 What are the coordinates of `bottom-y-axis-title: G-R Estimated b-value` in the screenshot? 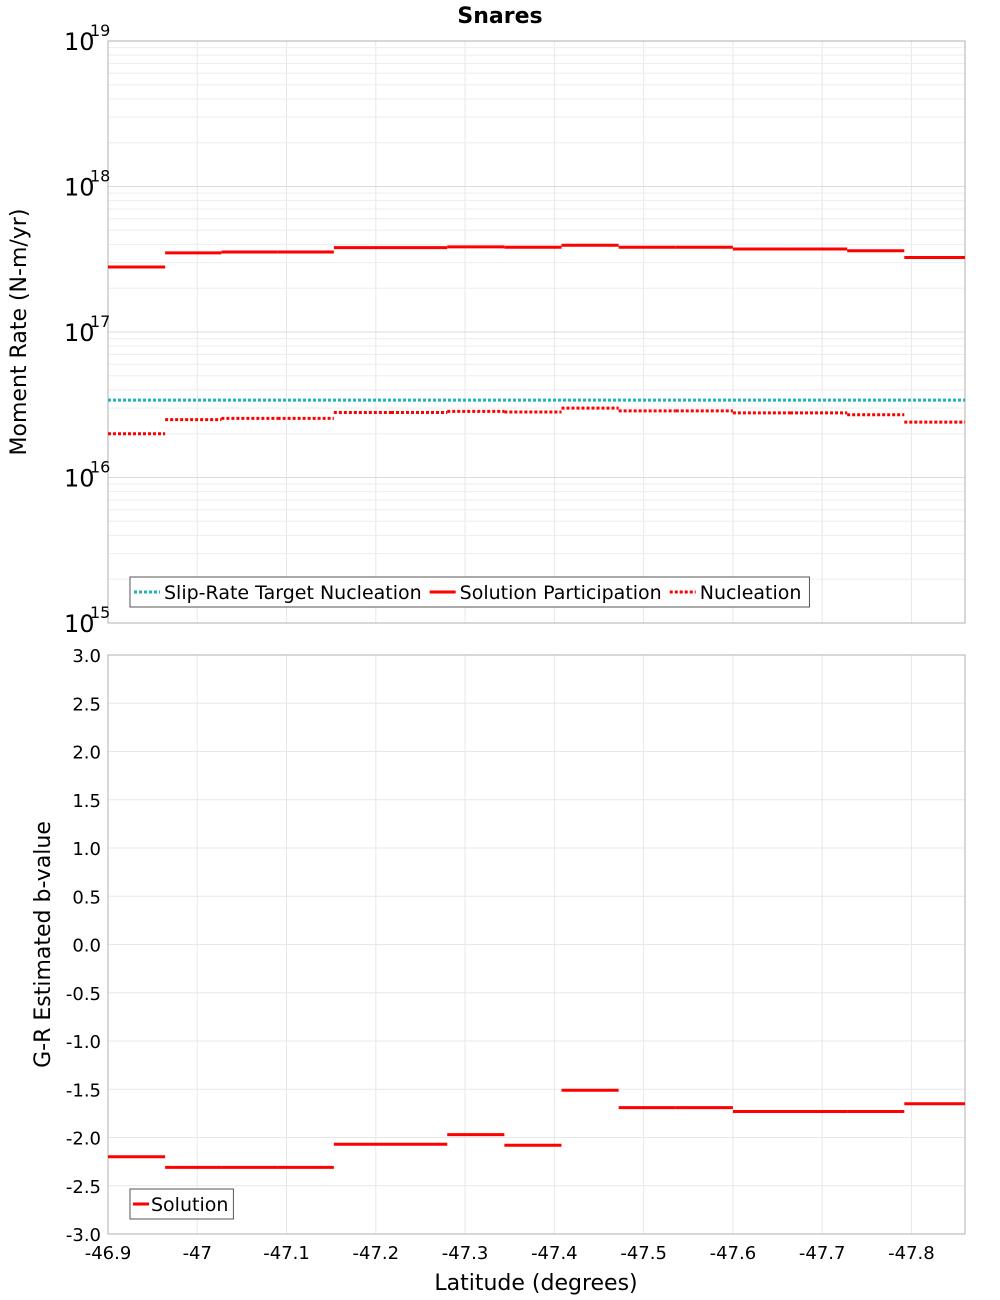 It's located at (43, 944).